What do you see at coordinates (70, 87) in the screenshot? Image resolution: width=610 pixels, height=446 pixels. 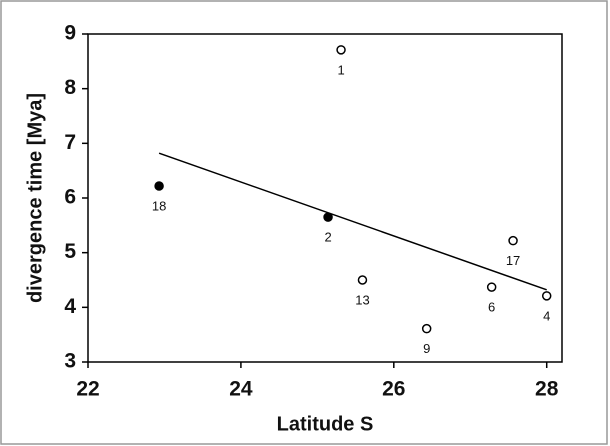 I see `y-tick-label: 8` at bounding box center [70, 87].